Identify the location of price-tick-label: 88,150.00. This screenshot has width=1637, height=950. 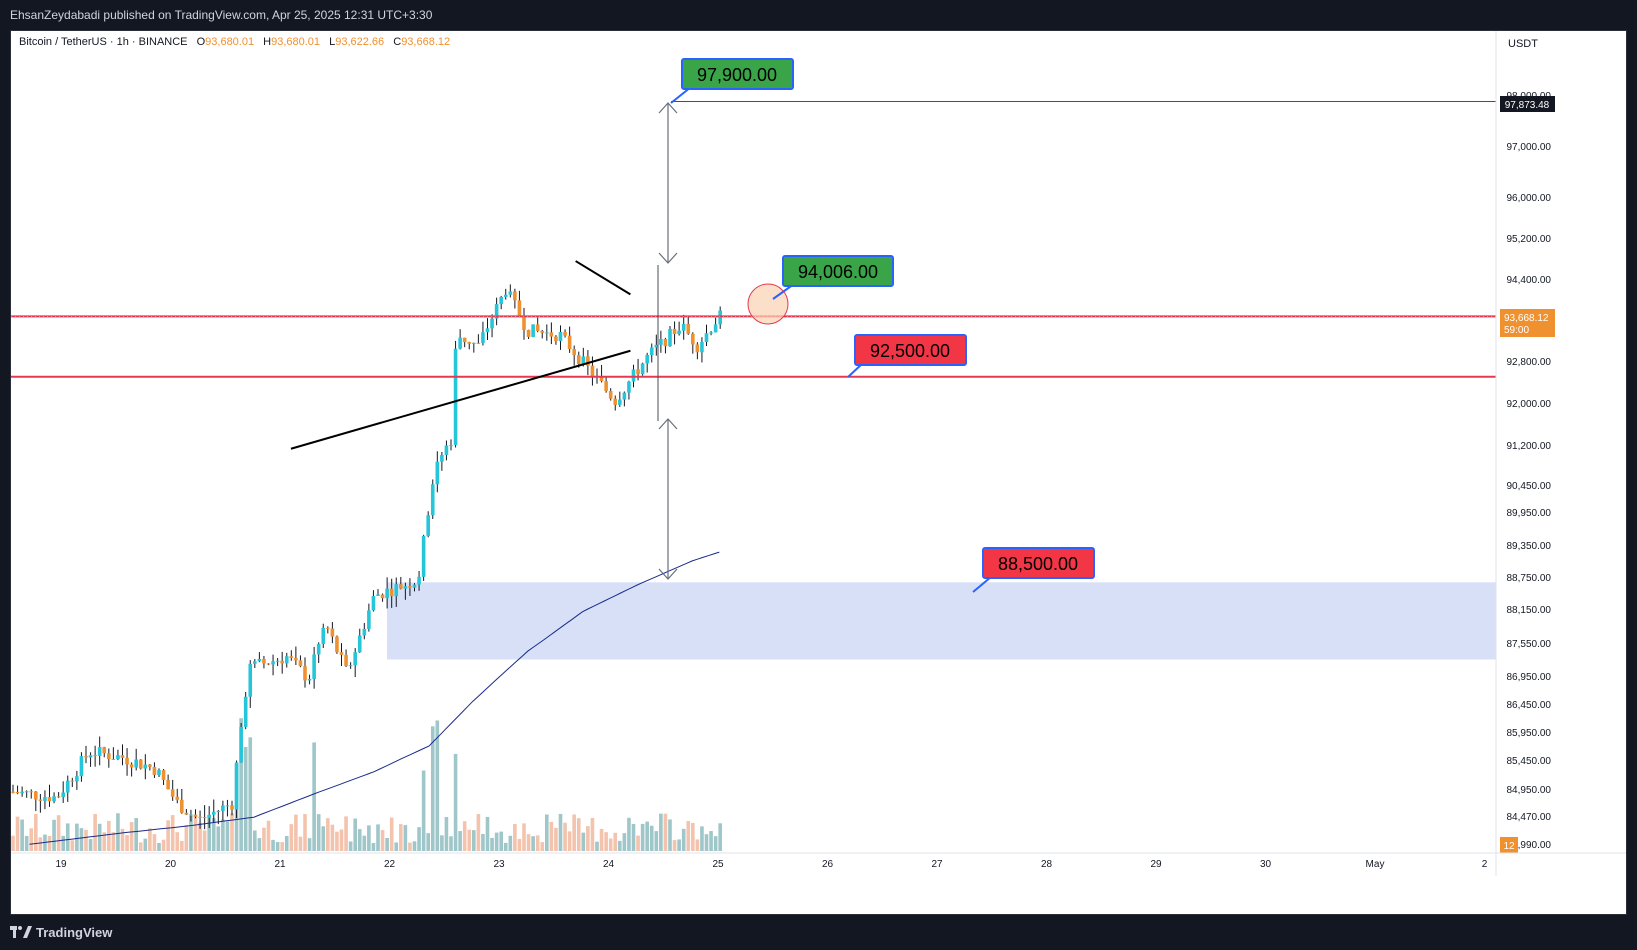
(1529, 610).